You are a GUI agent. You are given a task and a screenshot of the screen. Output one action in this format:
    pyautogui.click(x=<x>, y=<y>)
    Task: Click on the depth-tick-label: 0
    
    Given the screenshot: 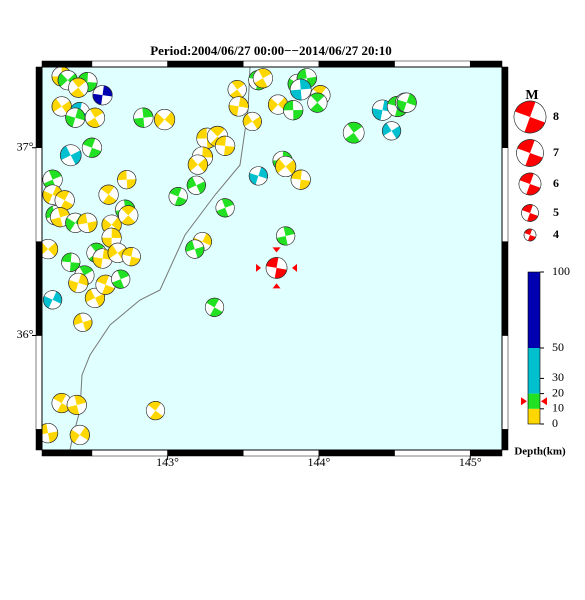 What is the action you would take?
    pyautogui.click(x=555, y=423)
    